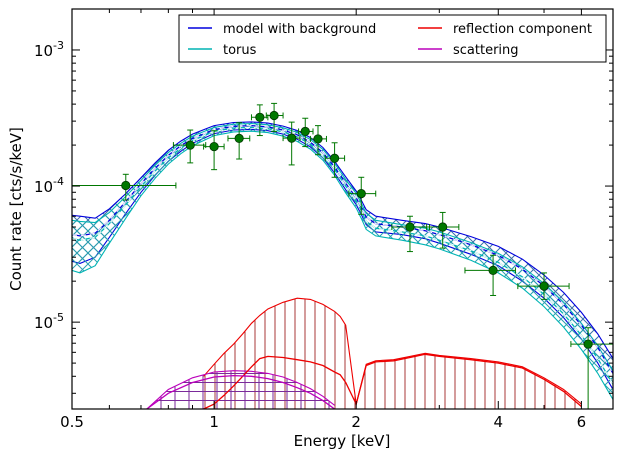 The width and height of the screenshot is (624, 459). I want to click on legend-box, so click(392, 38).